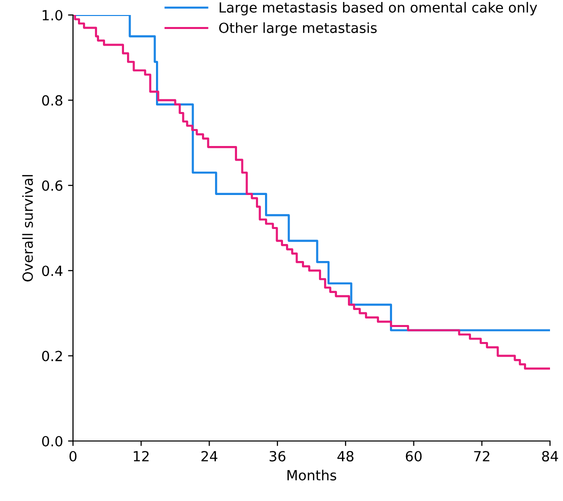  I want to click on x-tick-label: 24, so click(209, 456).